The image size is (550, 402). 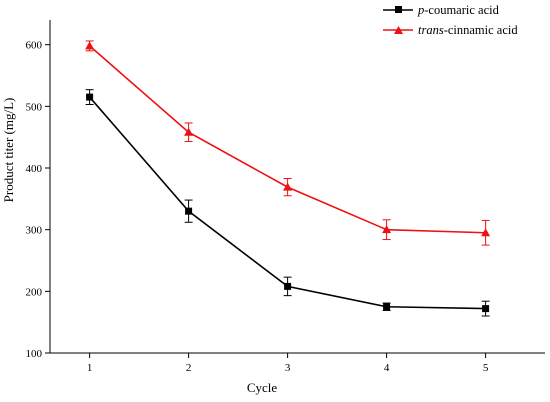 What do you see at coordinates (34, 46) in the screenshot?
I see `y-tick-label: 600` at bounding box center [34, 46].